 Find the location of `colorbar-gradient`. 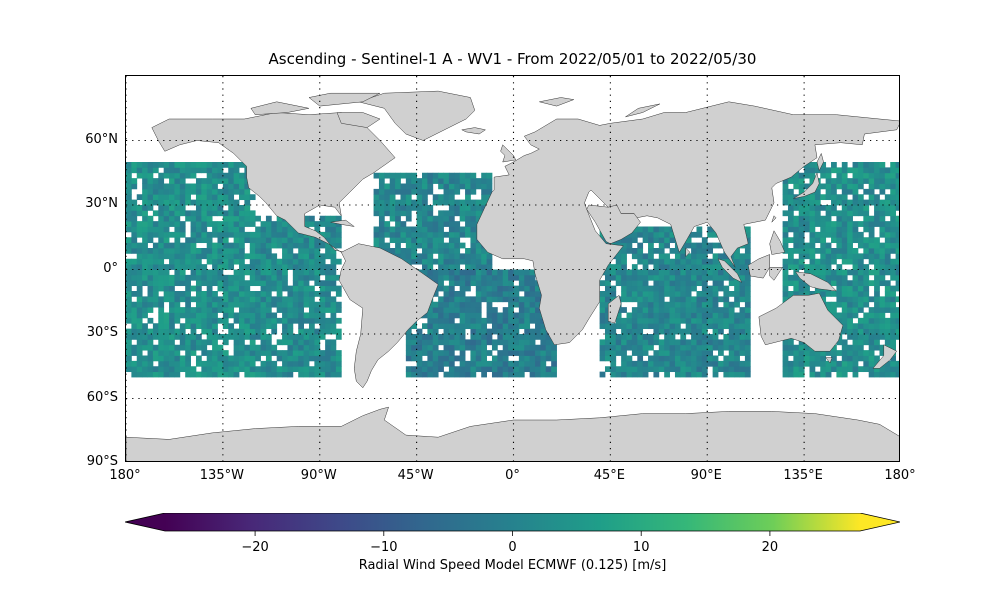

colorbar-gradient is located at coordinates (512, 522).